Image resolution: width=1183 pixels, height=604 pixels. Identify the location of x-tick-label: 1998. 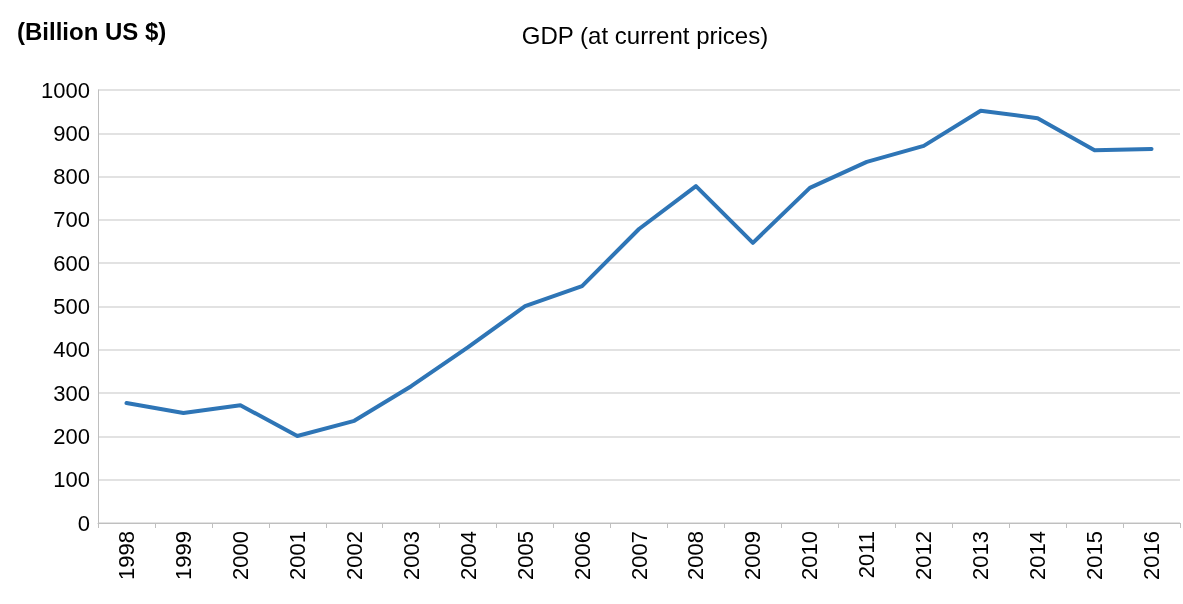
(126, 555).